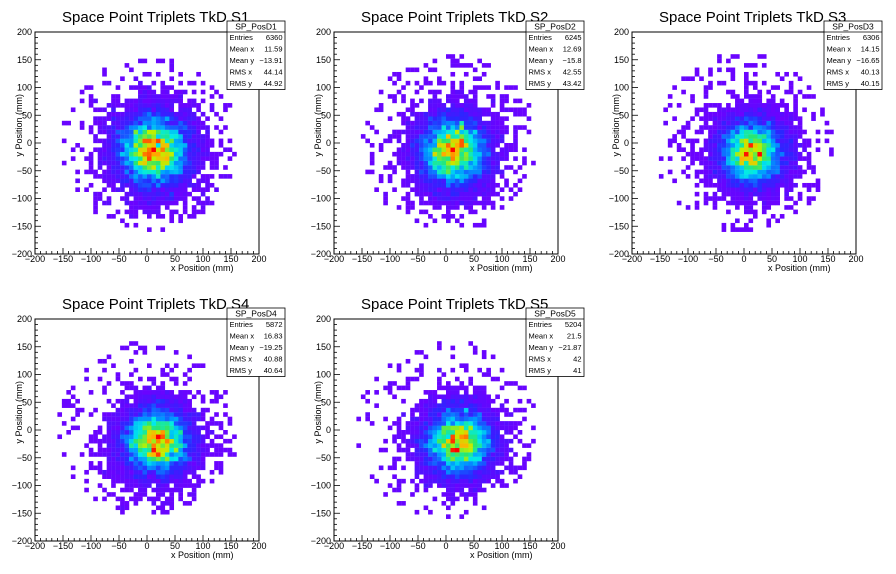 This screenshot has height=574, width=896. Describe the element at coordinates (328, 430) in the screenshot. I see `y-tick-label: 0` at that location.